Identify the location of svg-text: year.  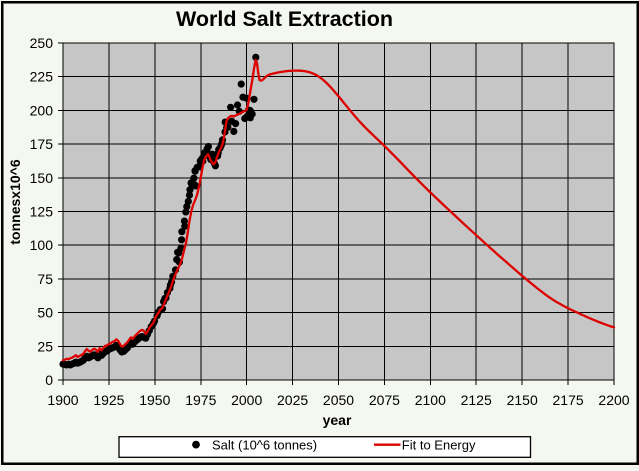
(337, 420).